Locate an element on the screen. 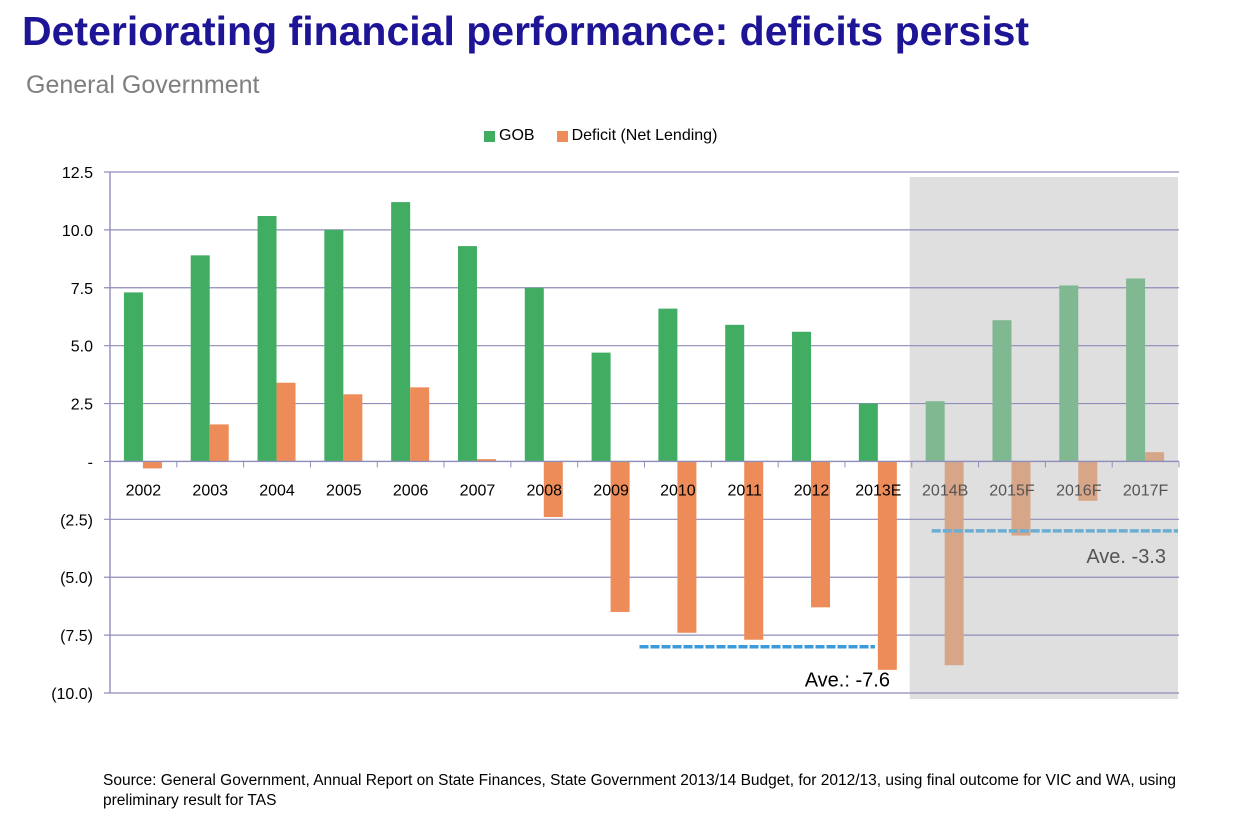 The image size is (1249, 817). y-tick-label: 7.5 is located at coordinates (82, 289).